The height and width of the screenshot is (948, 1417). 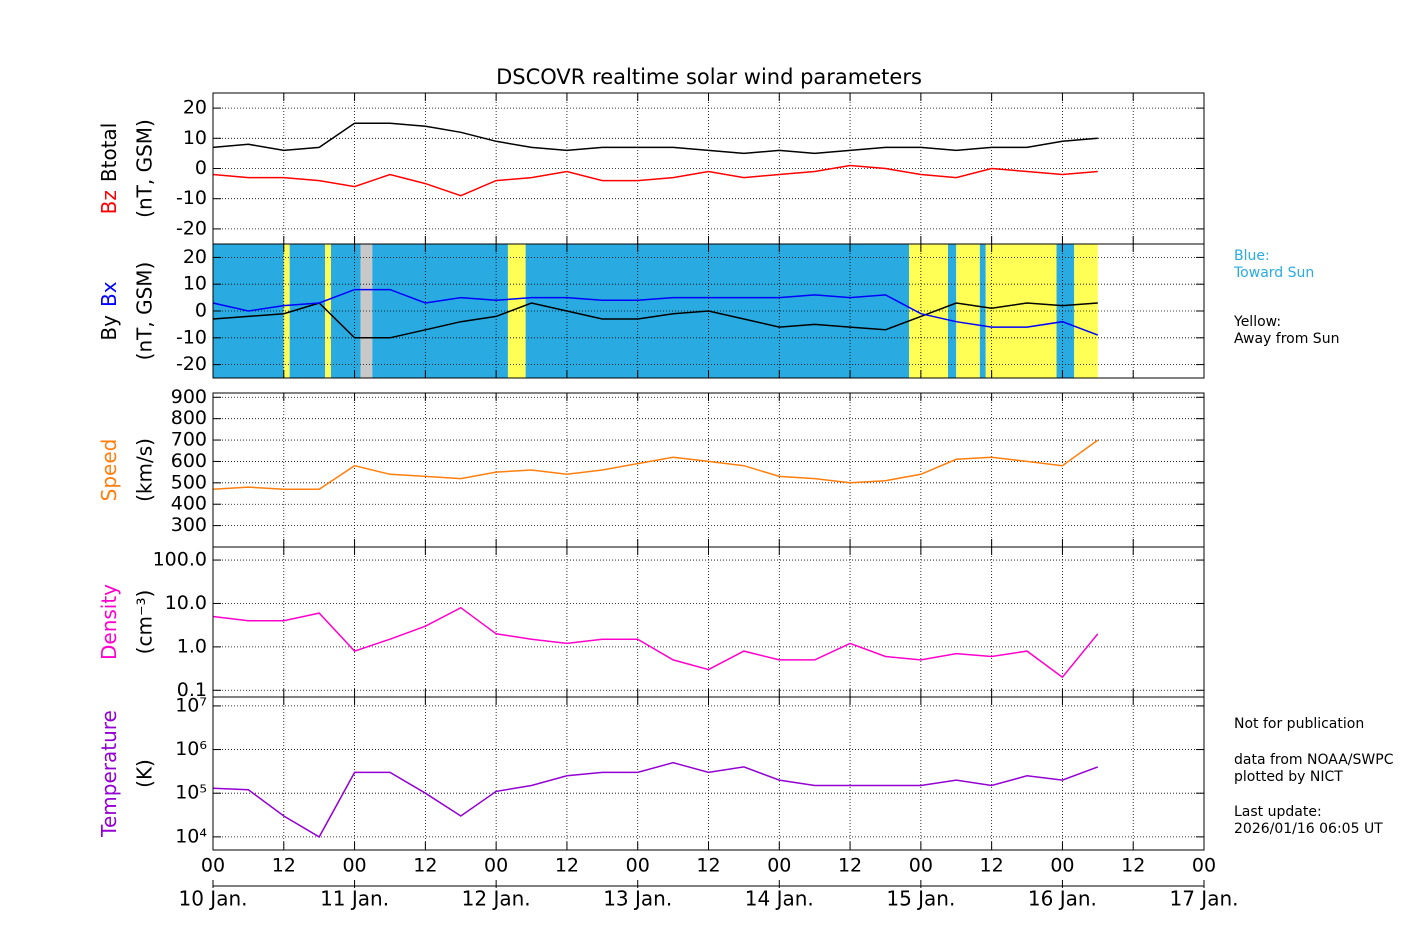 I want to click on chart-title: DSCOVR realtime solar wind parameters, so click(x=709, y=77).